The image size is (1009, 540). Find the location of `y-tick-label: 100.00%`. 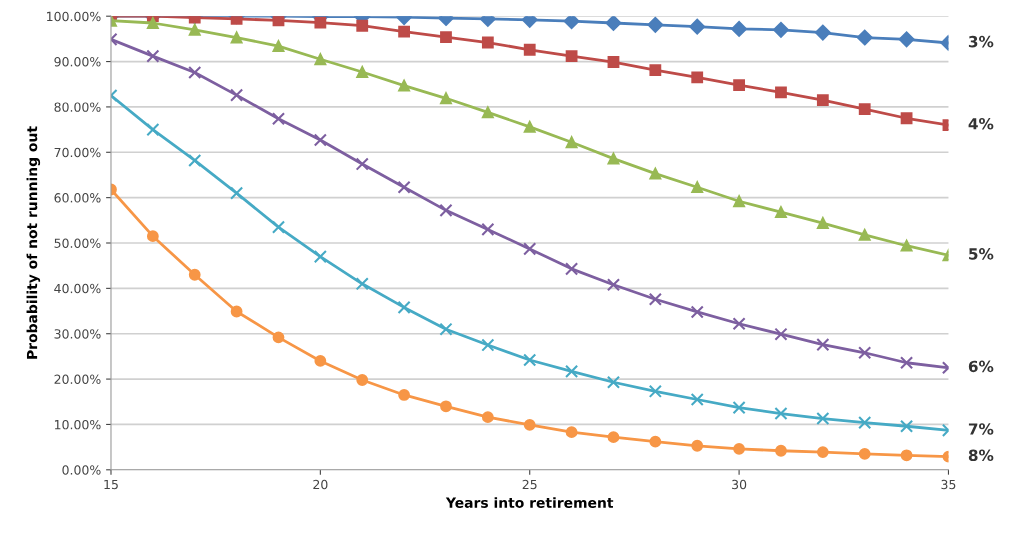

y-tick-label: 100.00% is located at coordinates (74, 16).